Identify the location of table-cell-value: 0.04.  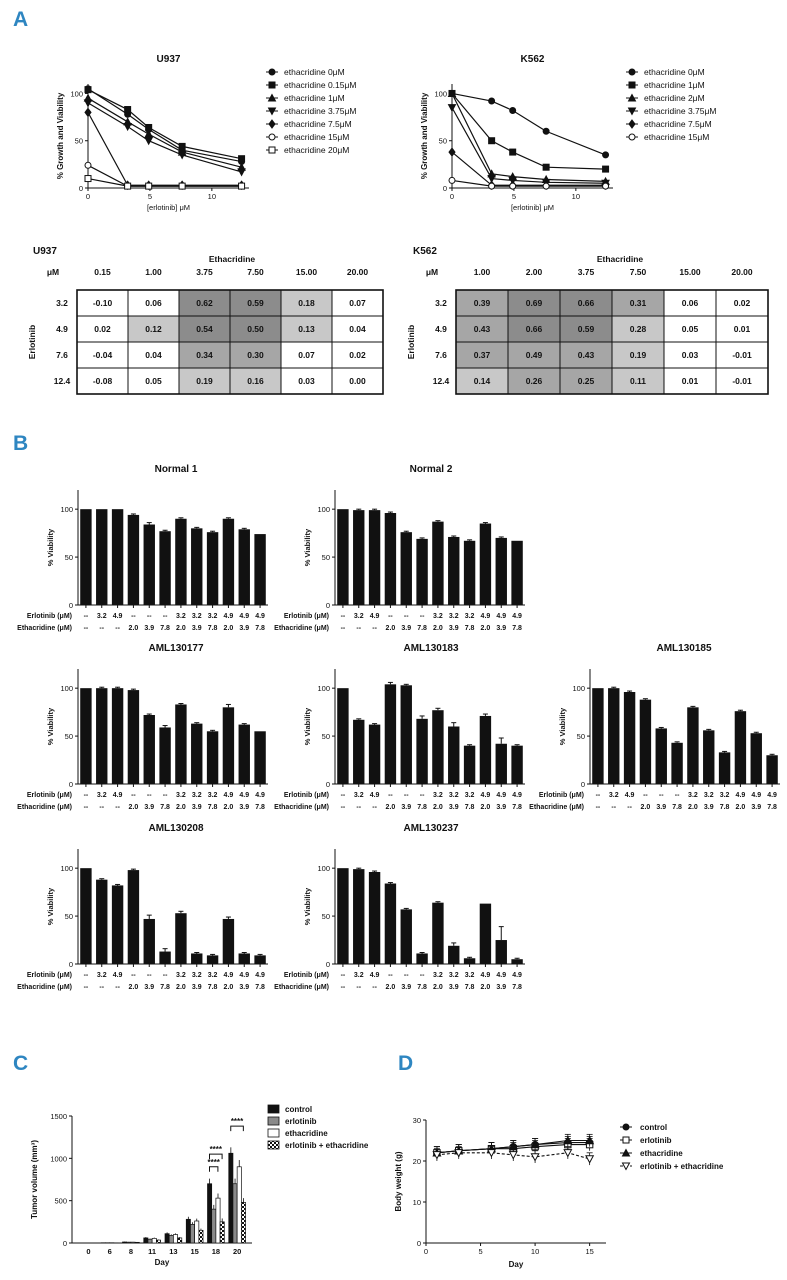
(357, 329).